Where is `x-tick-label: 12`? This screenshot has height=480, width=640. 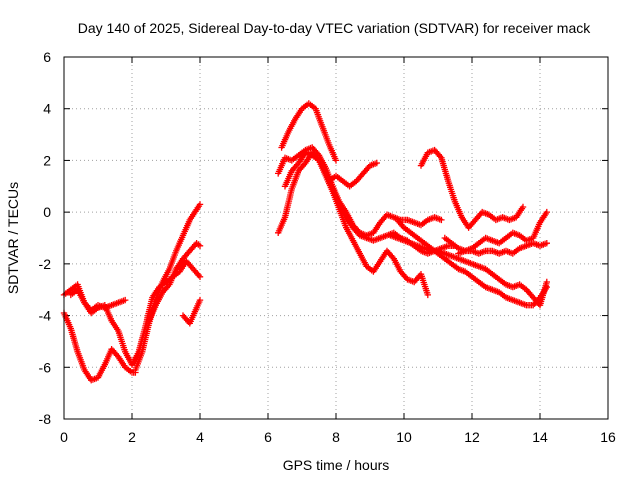 x-tick-label: 12 is located at coordinates (472, 437).